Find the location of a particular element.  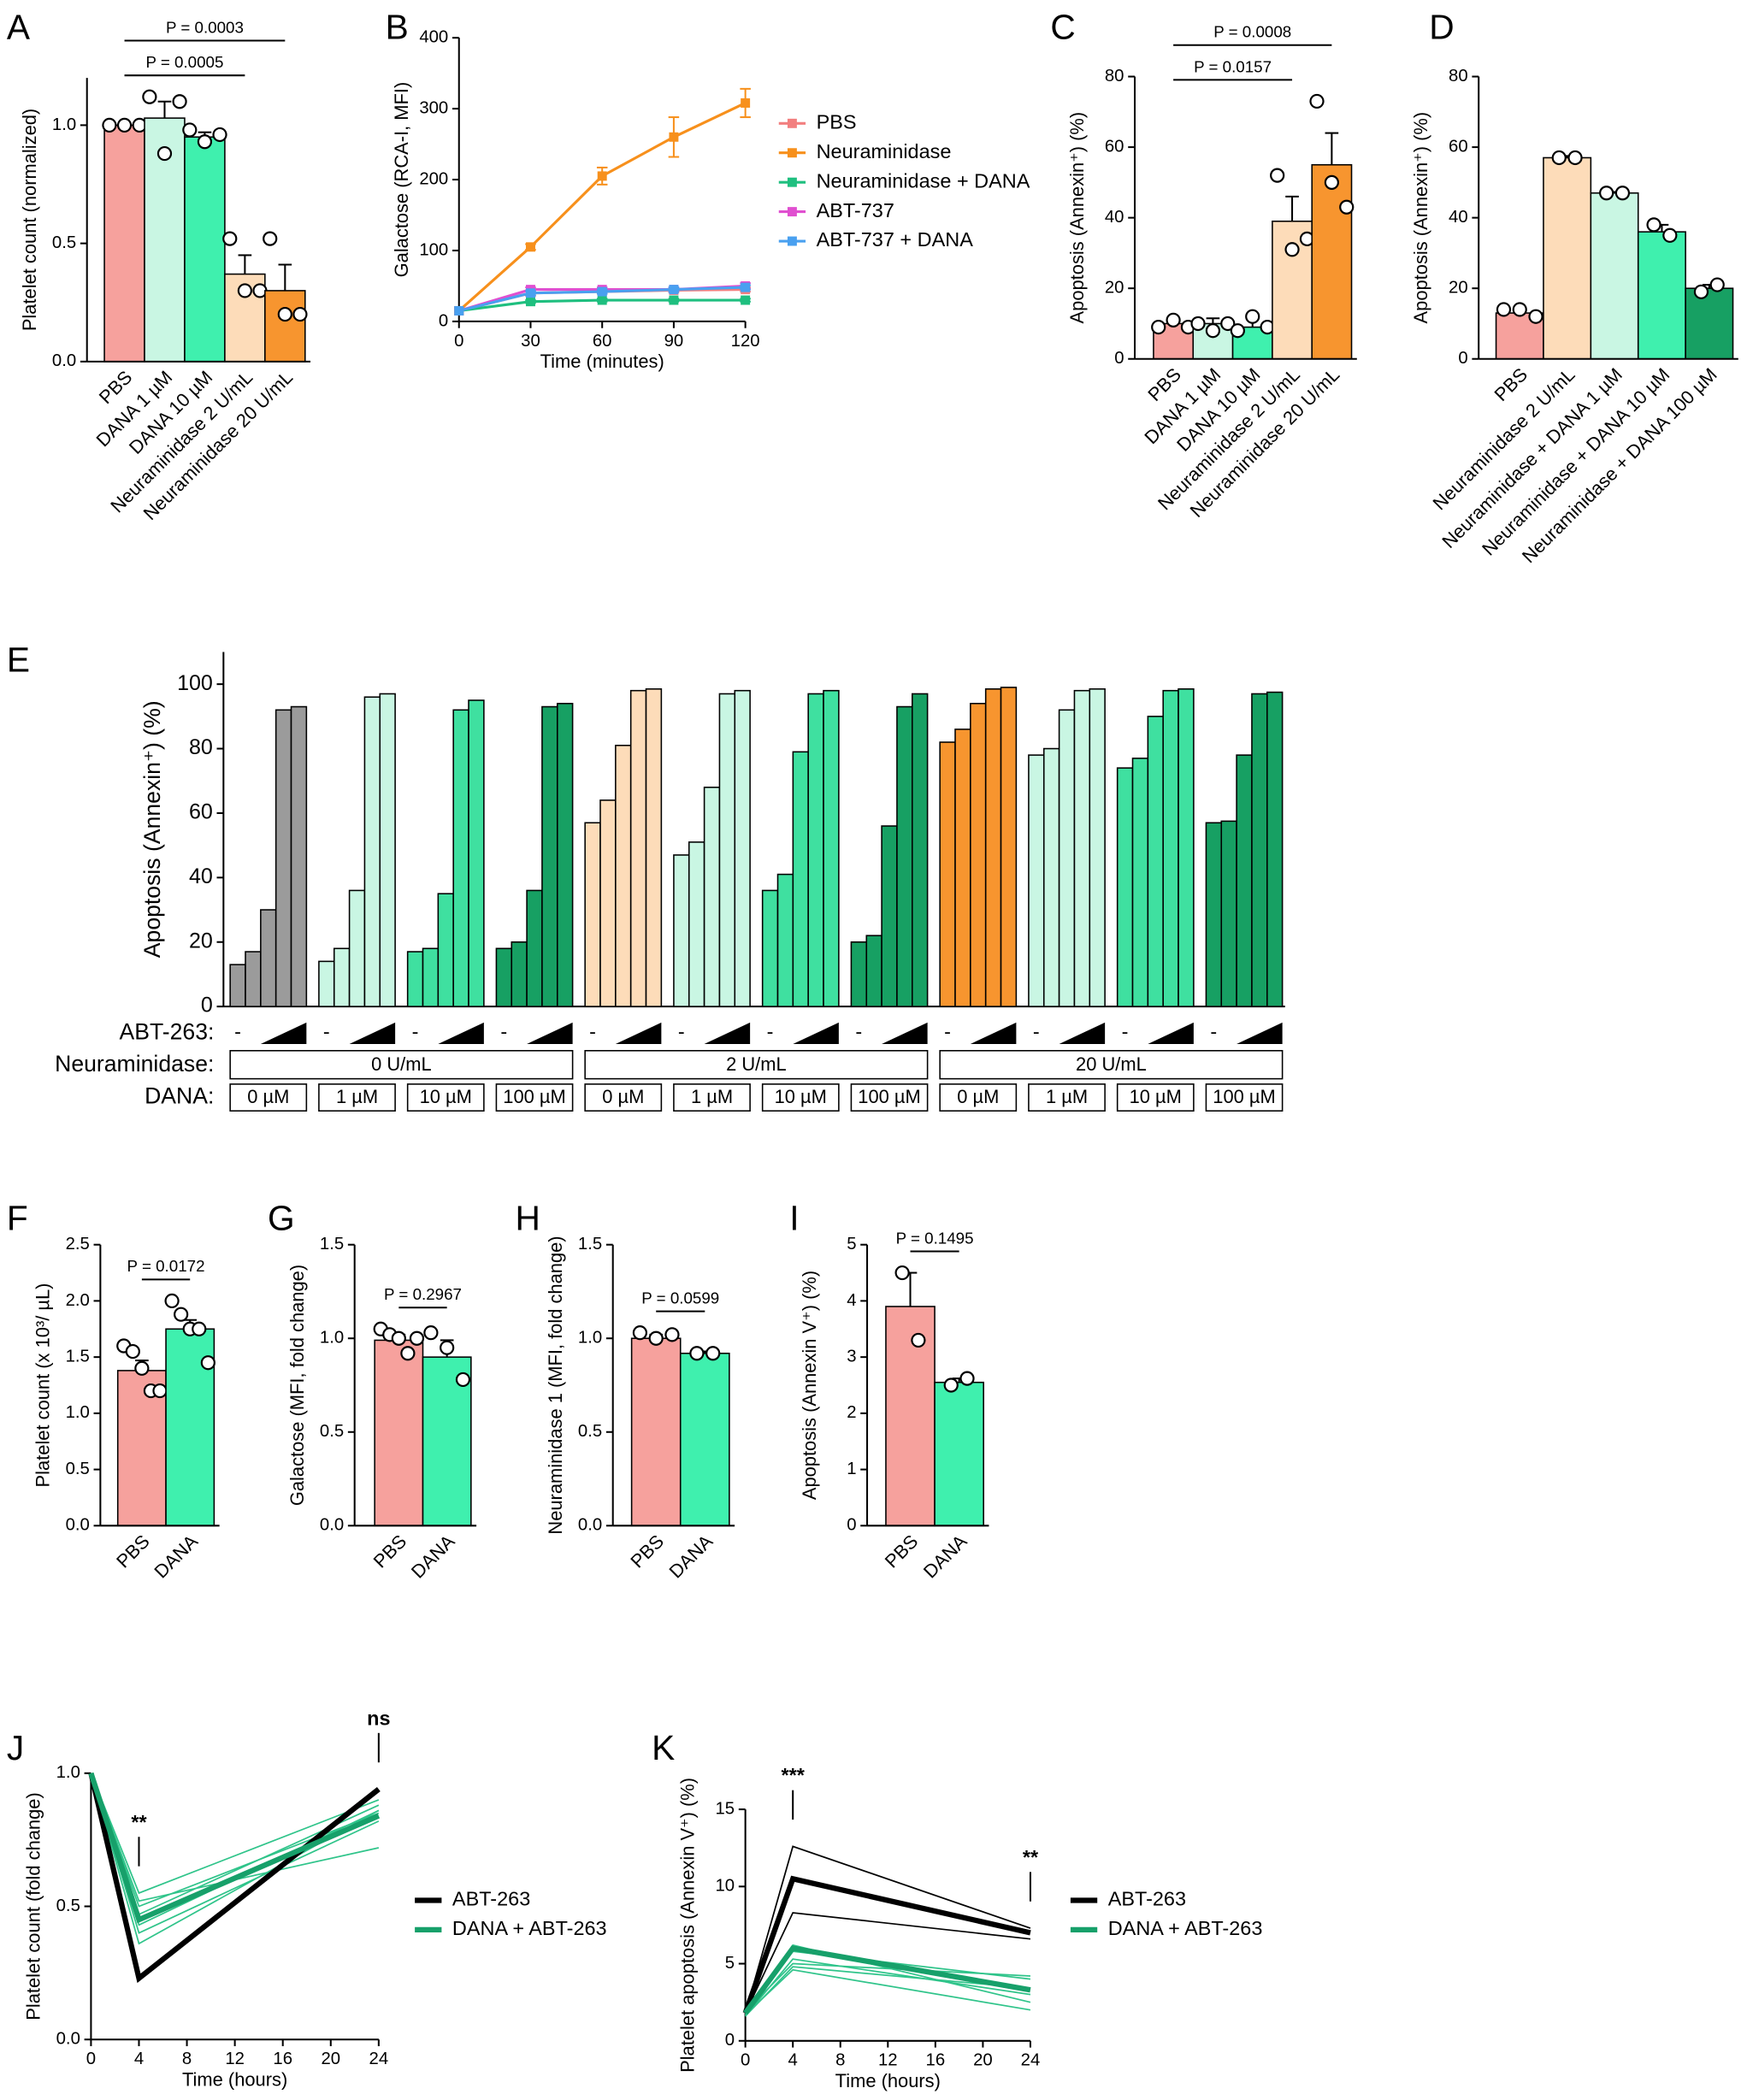

abt-none: - is located at coordinates (947, 1032).